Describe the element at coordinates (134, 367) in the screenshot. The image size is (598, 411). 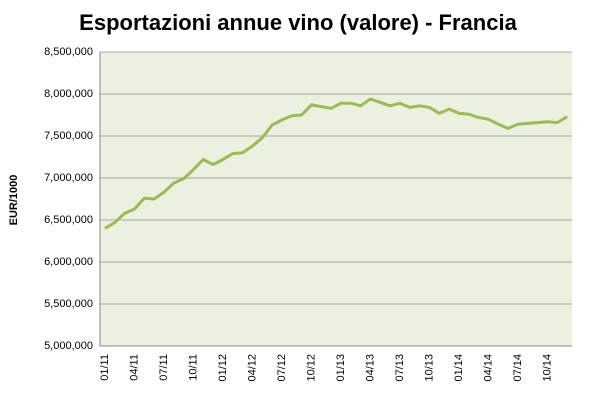
I see `x-tick-label: 04/11` at that location.